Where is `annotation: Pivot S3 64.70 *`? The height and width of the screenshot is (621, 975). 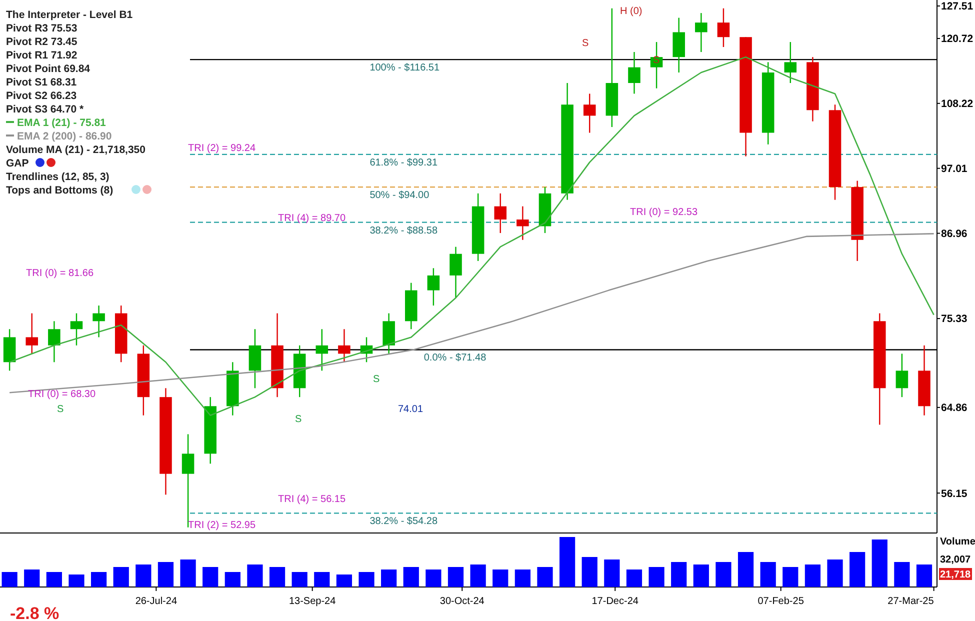
annotation: Pivot S3 64.70 * is located at coordinates (45, 110).